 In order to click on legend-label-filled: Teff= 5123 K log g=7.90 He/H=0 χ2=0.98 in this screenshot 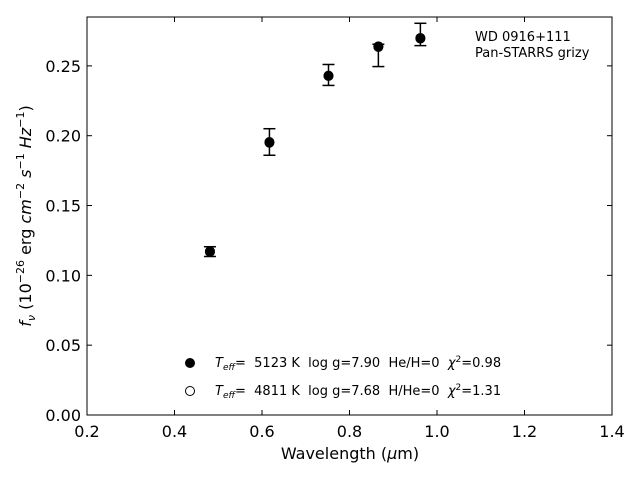, I will do `click(358, 364)`.